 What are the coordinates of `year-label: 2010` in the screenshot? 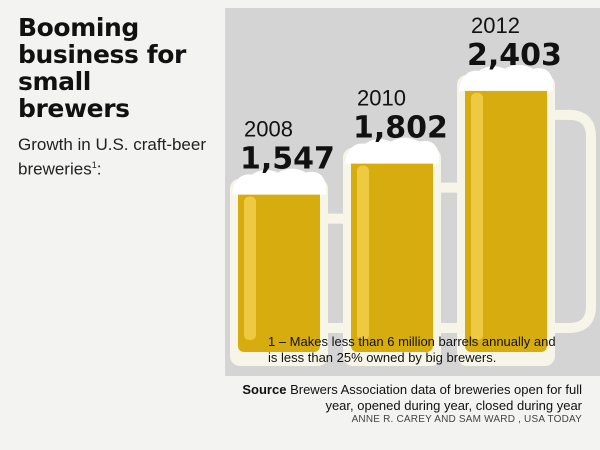 It's located at (381, 98).